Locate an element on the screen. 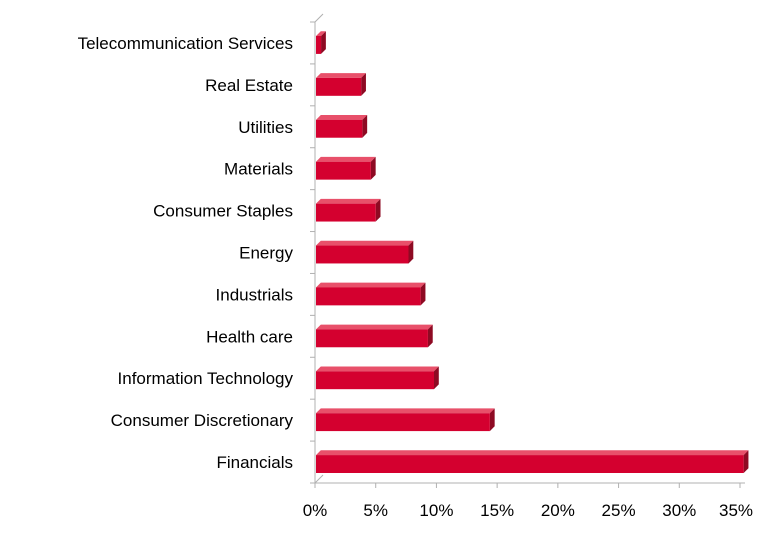 Image resolution: width=758 pixels, height=538 pixels. x-tick-label: 15% is located at coordinates (497, 510).